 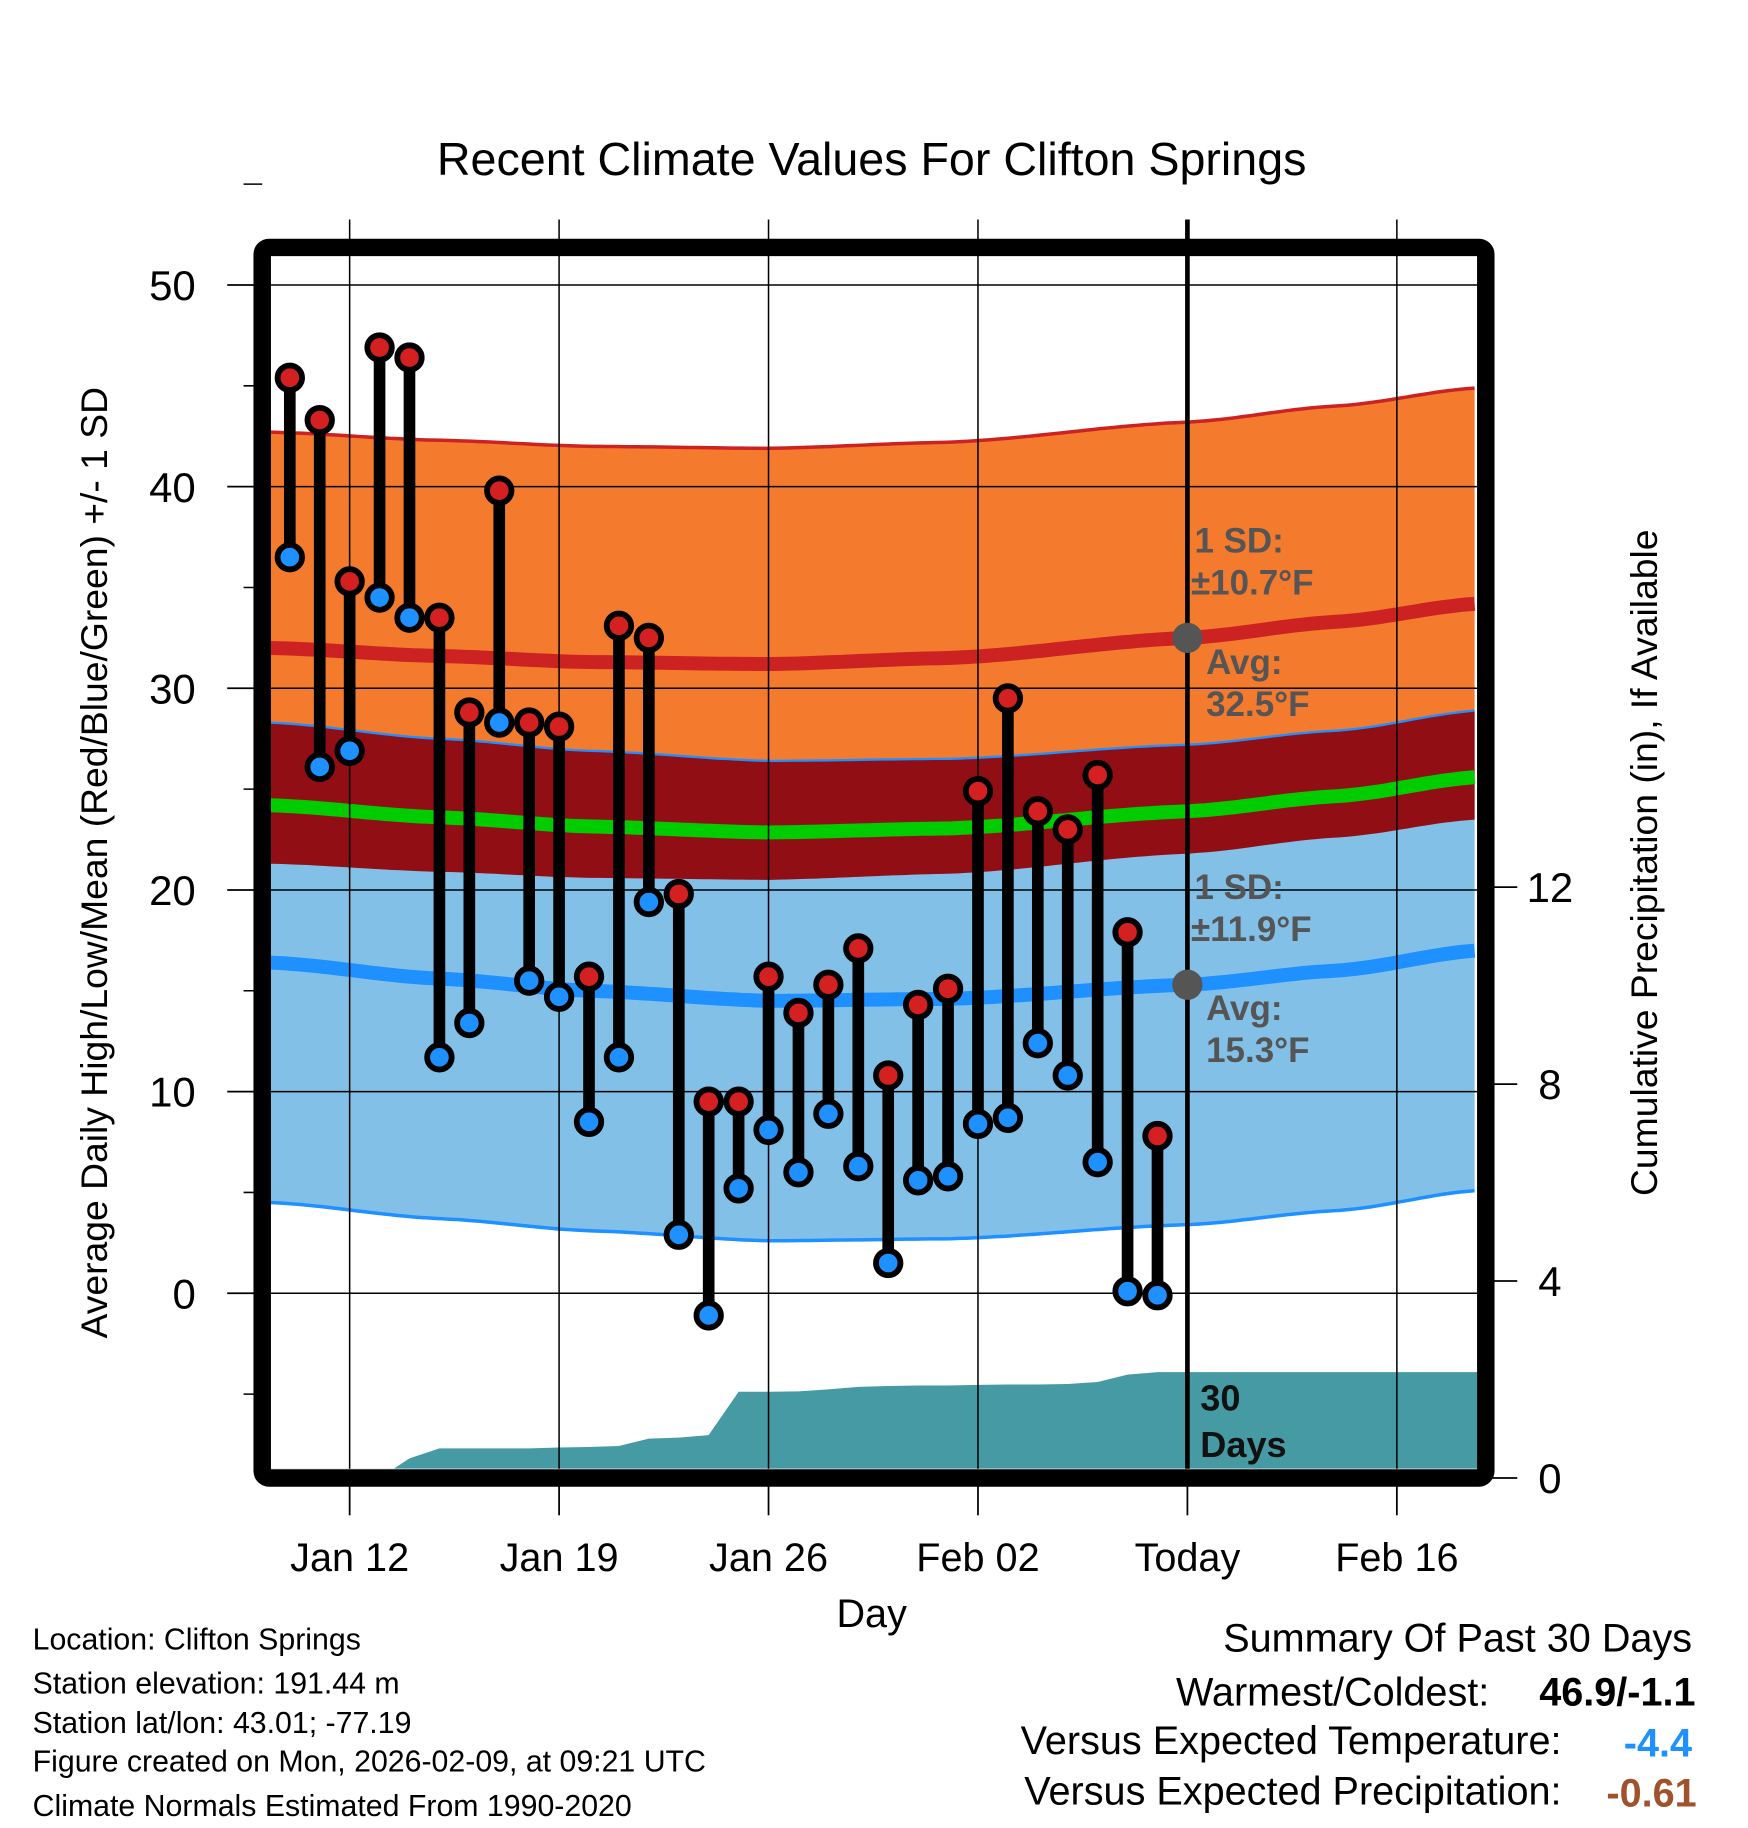 I want to click on footer-elevation: Station elevation: 191.44 m, so click(x=216, y=1684).